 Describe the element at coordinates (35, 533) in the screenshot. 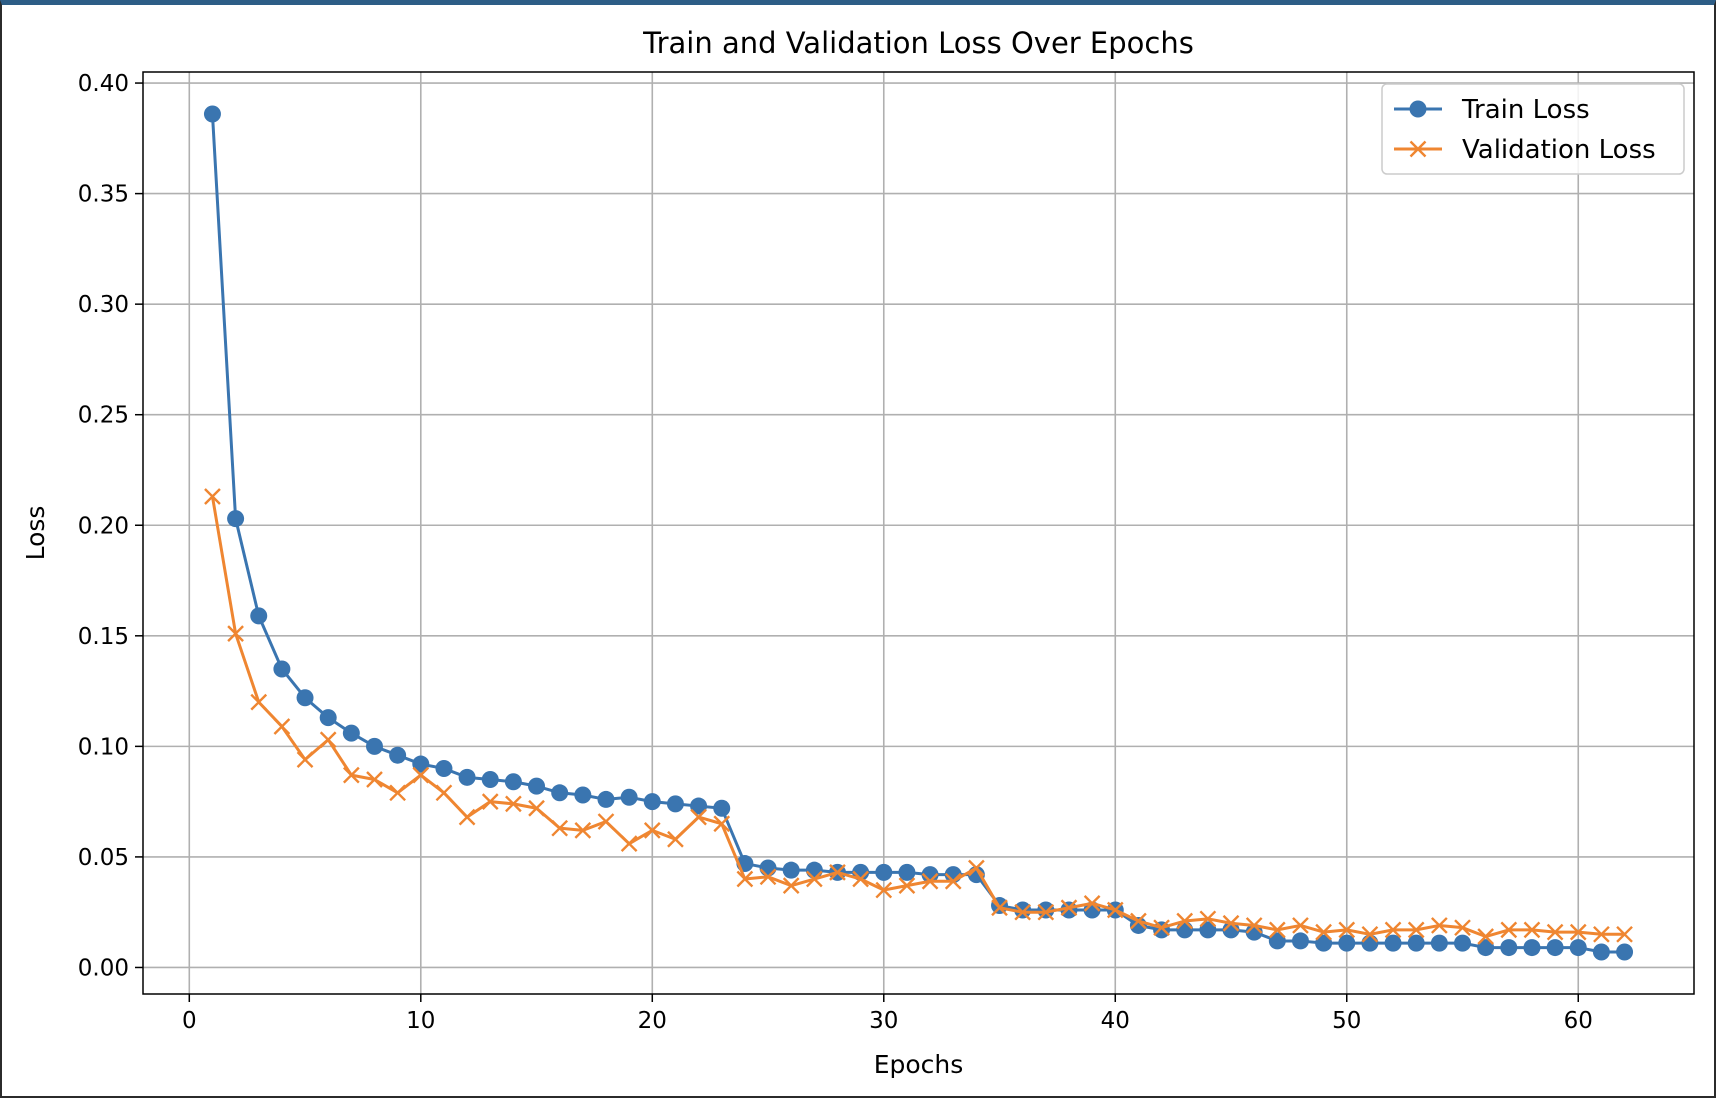

I see `y-axis-label: Loss` at that location.